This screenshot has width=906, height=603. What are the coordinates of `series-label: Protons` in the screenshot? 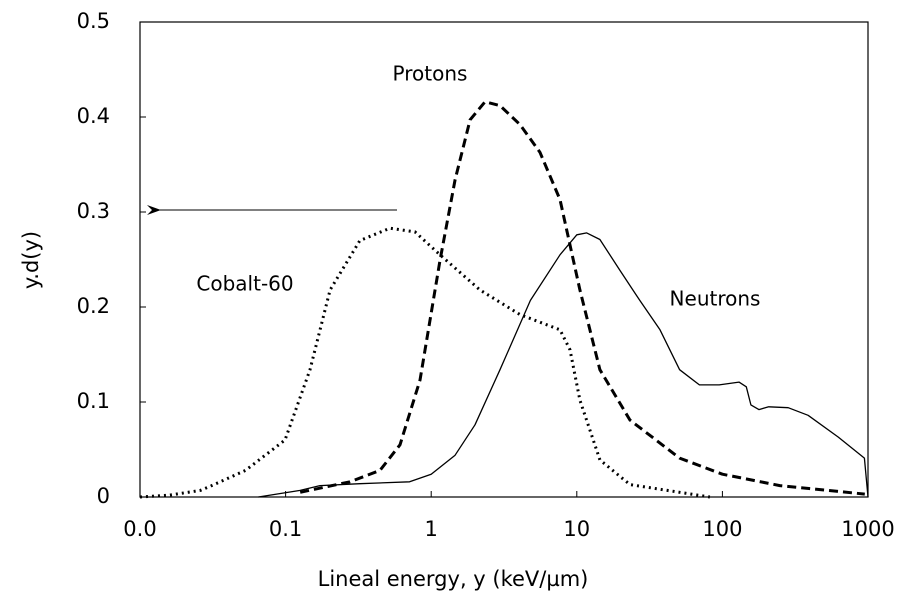 It's located at (430, 74).